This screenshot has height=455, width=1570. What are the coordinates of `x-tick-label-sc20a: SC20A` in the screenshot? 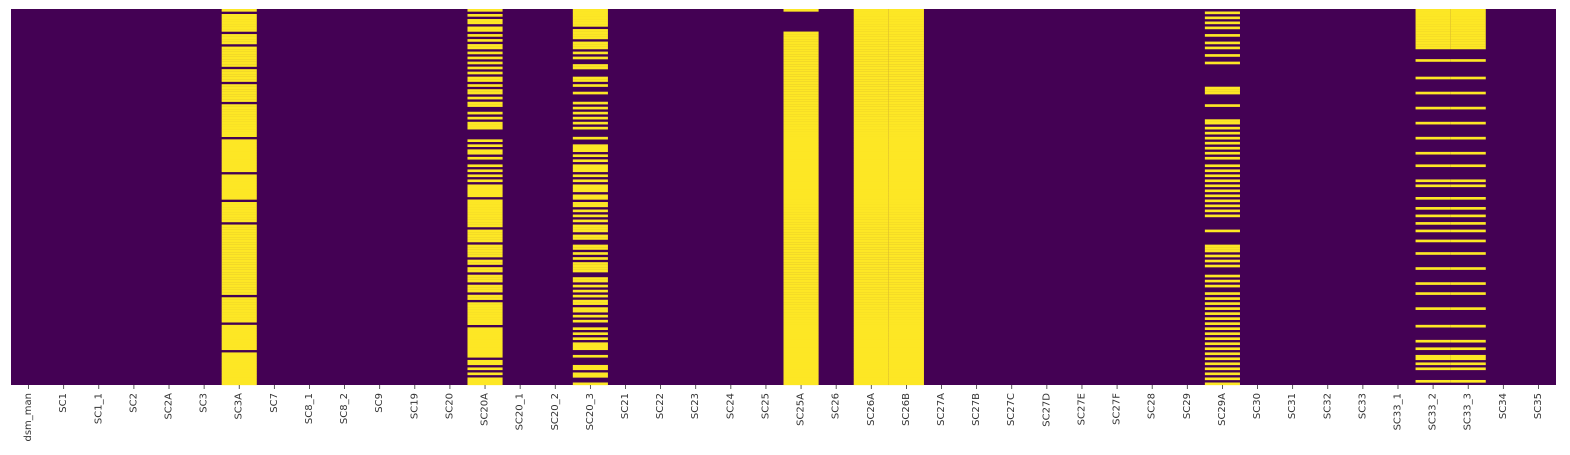 It's located at (485, 409).